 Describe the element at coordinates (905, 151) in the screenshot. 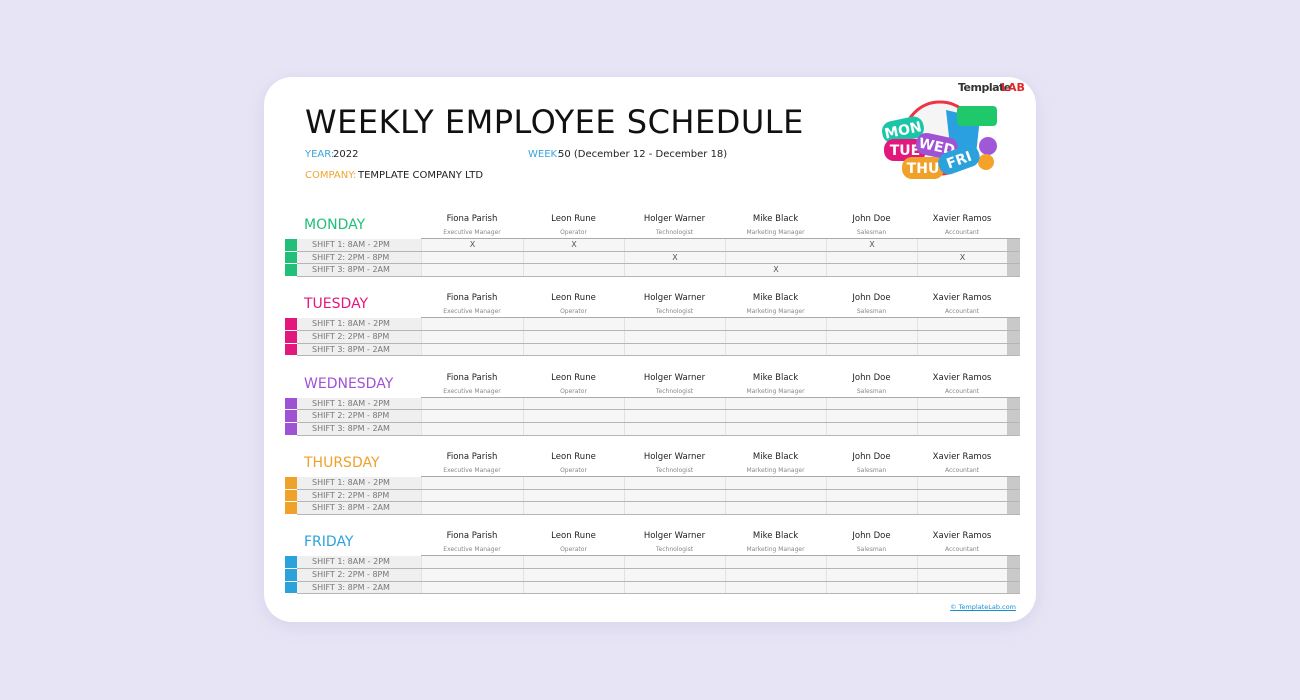

I see `day-tag-label: TUE` at that location.